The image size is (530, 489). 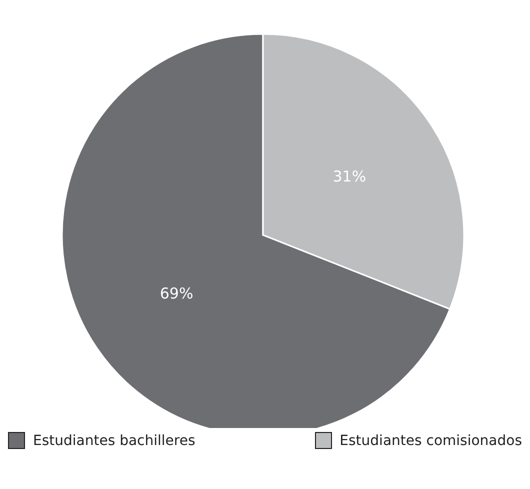 I want to click on legend-label: Estudiantes comisionados, so click(x=431, y=440).